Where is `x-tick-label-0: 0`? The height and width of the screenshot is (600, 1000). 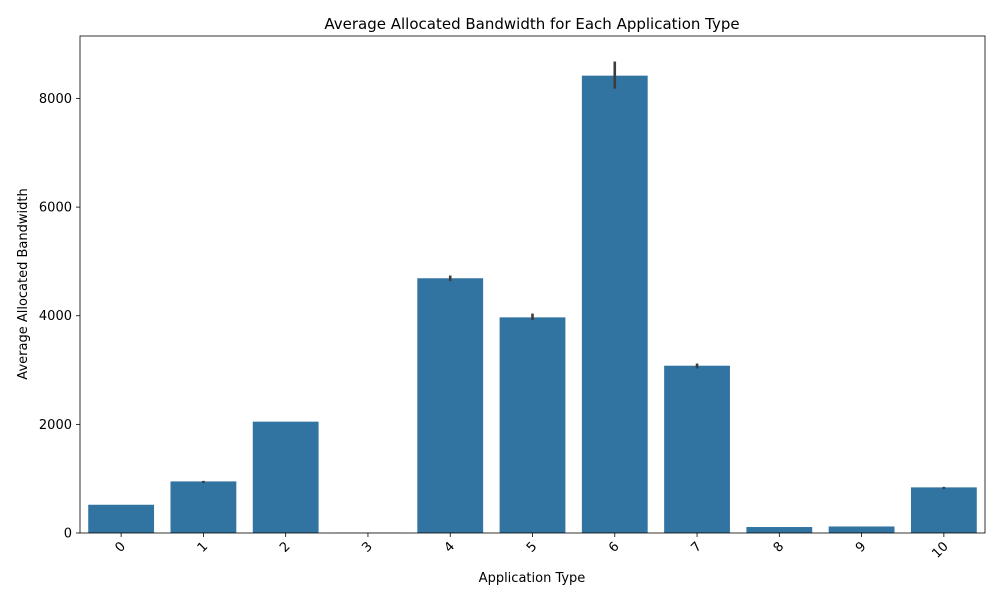
x-tick-label-0: 0 is located at coordinates (121, 547).